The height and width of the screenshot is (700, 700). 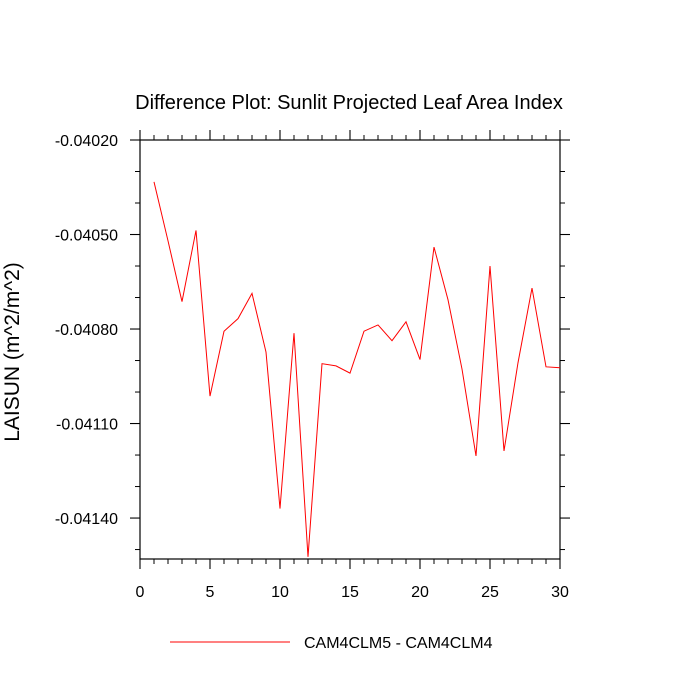 What do you see at coordinates (560, 592) in the screenshot?
I see `x-tick-label: 30` at bounding box center [560, 592].